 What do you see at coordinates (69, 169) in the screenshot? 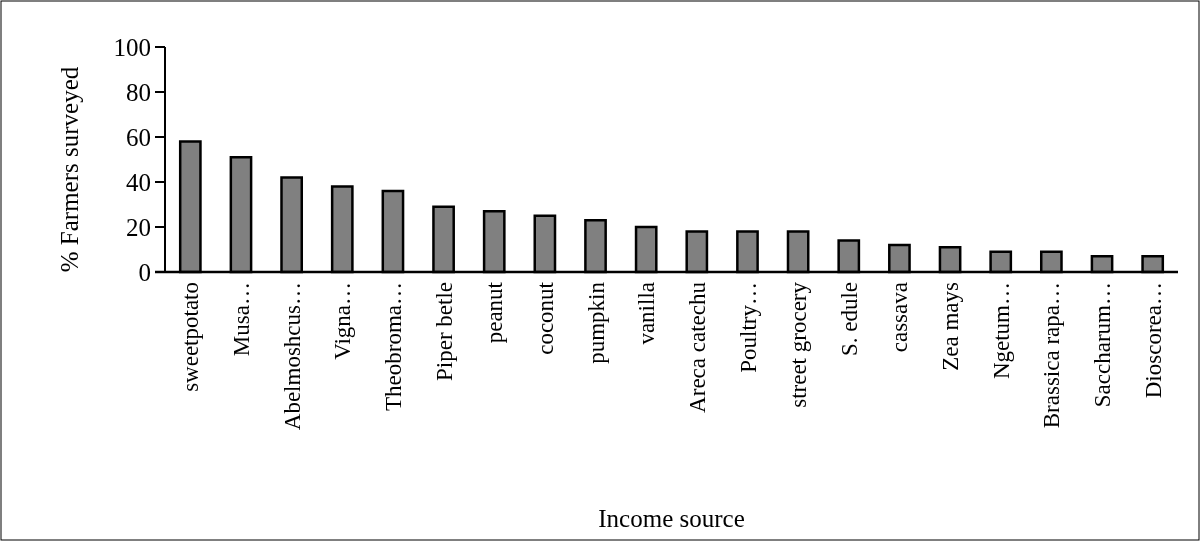
I see `y-axis-title: % Farmers surveyed` at bounding box center [69, 169].